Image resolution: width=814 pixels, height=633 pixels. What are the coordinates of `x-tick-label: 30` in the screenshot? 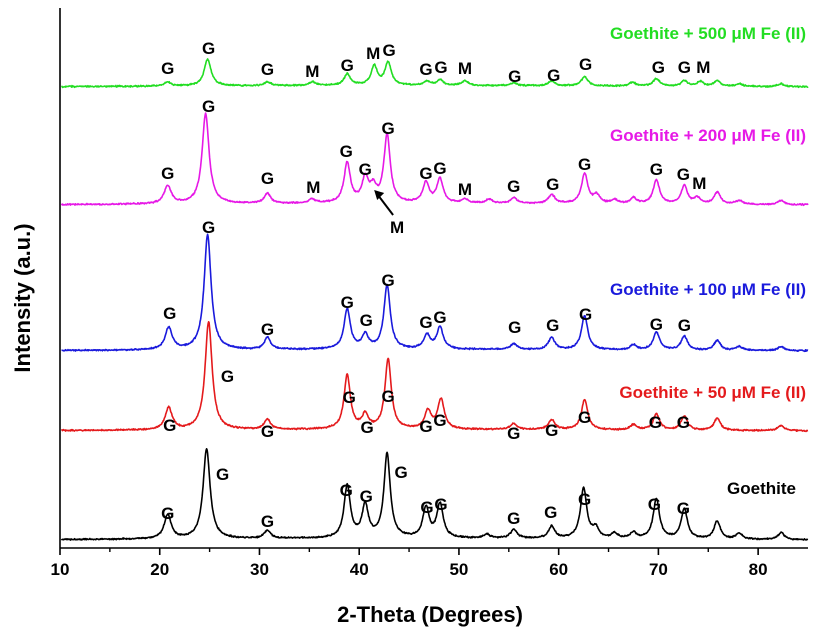 It's located at (259, 569).